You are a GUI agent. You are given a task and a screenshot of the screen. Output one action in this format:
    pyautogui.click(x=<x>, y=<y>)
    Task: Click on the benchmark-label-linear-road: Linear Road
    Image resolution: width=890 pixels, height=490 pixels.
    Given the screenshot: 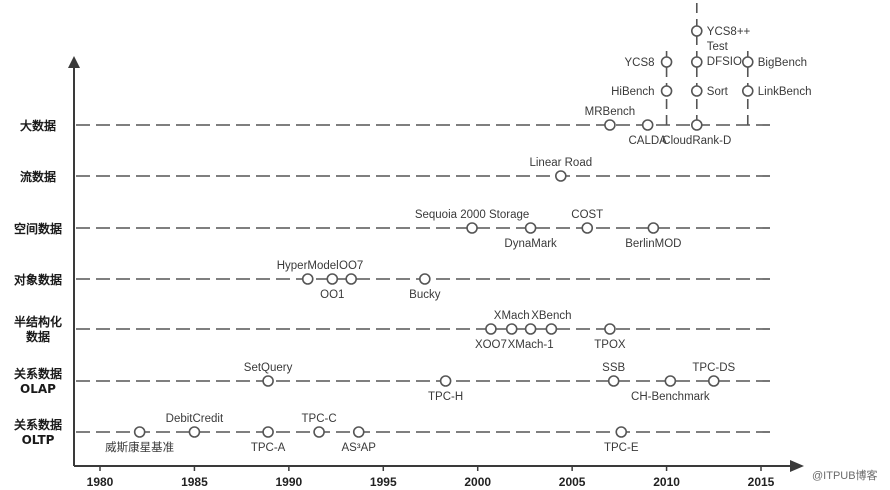 What is the action you would take?
    pyautogui.click(x=560, y=163)
    